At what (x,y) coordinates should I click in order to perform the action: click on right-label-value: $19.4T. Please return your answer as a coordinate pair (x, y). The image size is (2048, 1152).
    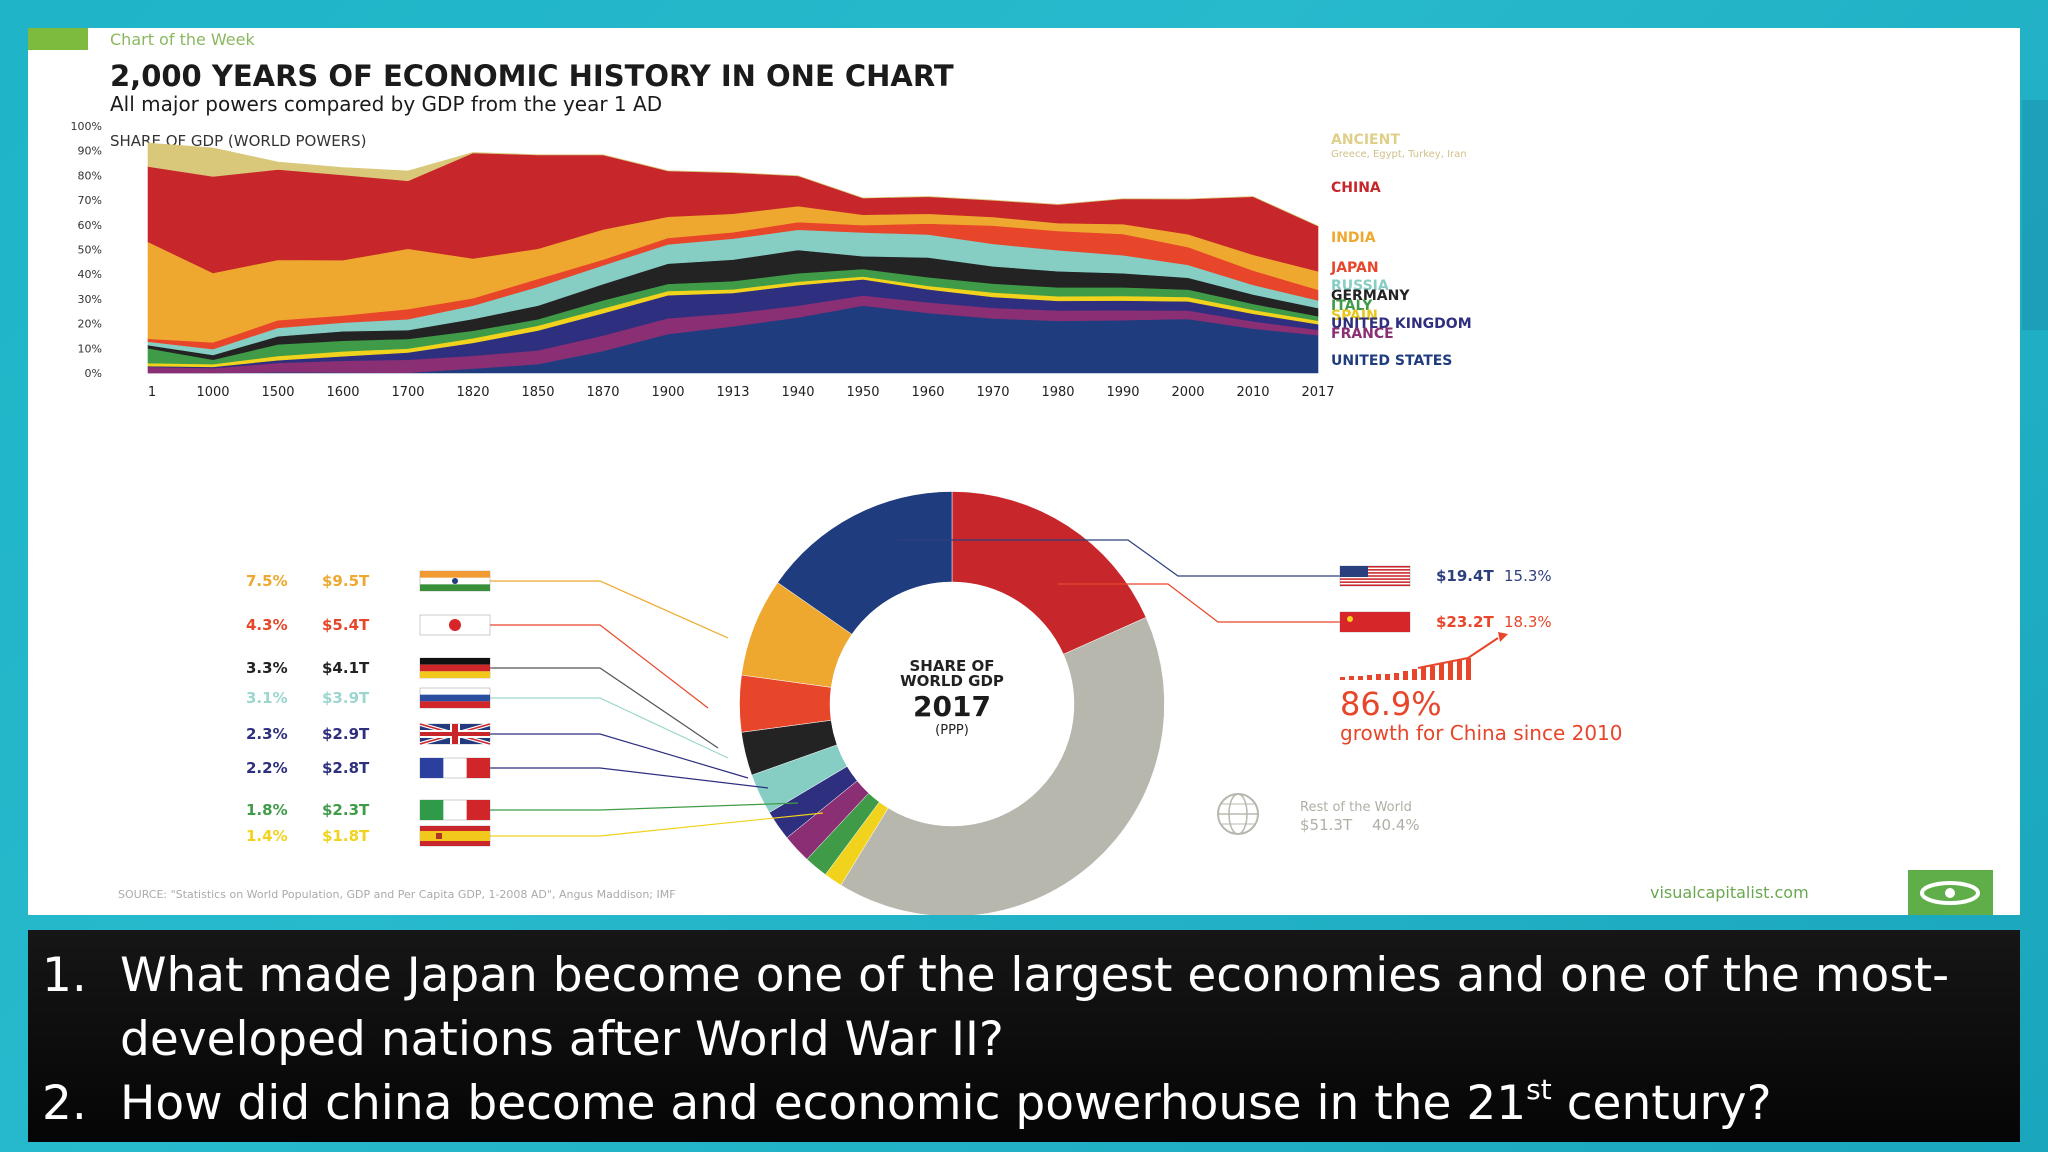
    Looking at the image, I should click on (1465, 576).